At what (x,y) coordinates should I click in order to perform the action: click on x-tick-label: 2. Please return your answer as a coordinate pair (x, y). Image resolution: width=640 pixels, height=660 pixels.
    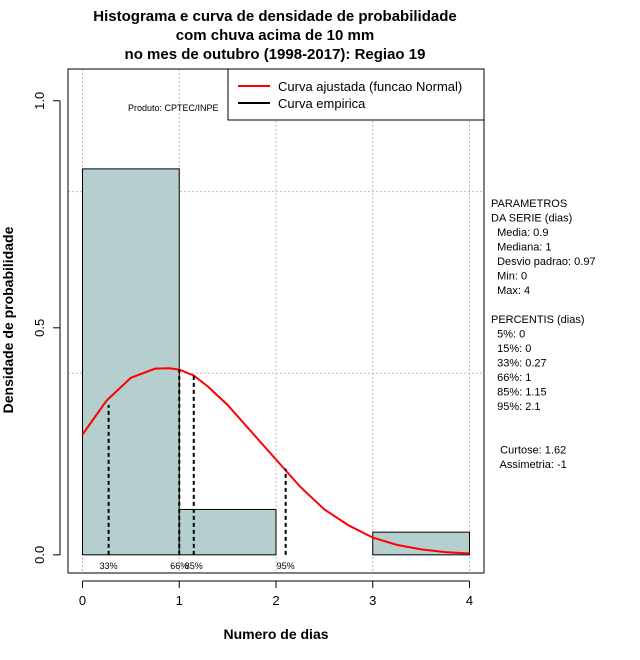
    Looking at the image, I should click on (275, 600).